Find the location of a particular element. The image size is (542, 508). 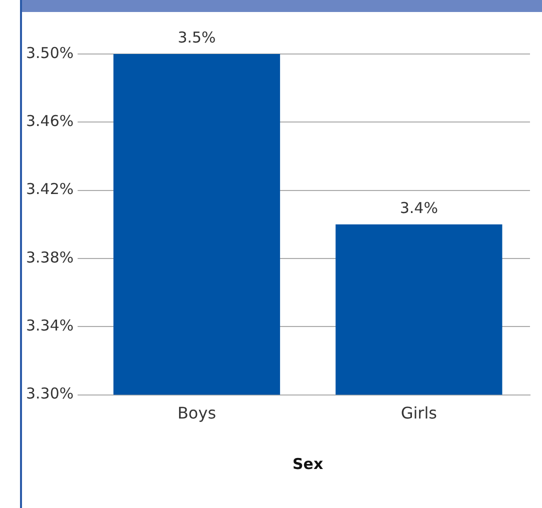

data-label: 3.4% is located at coordinates (419, 207).